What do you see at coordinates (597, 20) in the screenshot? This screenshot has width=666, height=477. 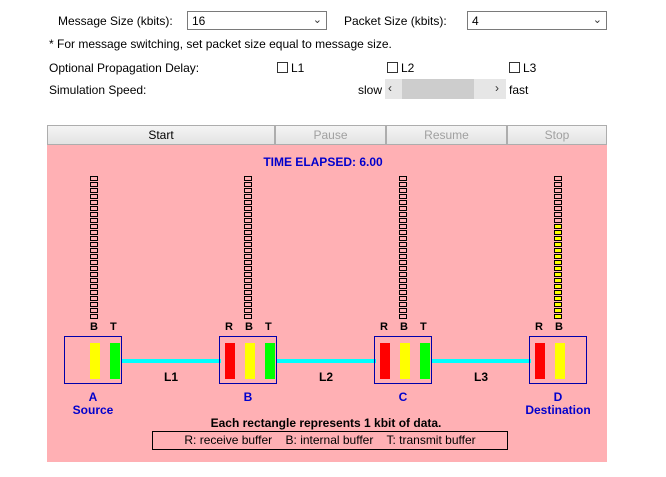 I see `chevron-down-icon: ⌄` at bounding box center [597, 20].